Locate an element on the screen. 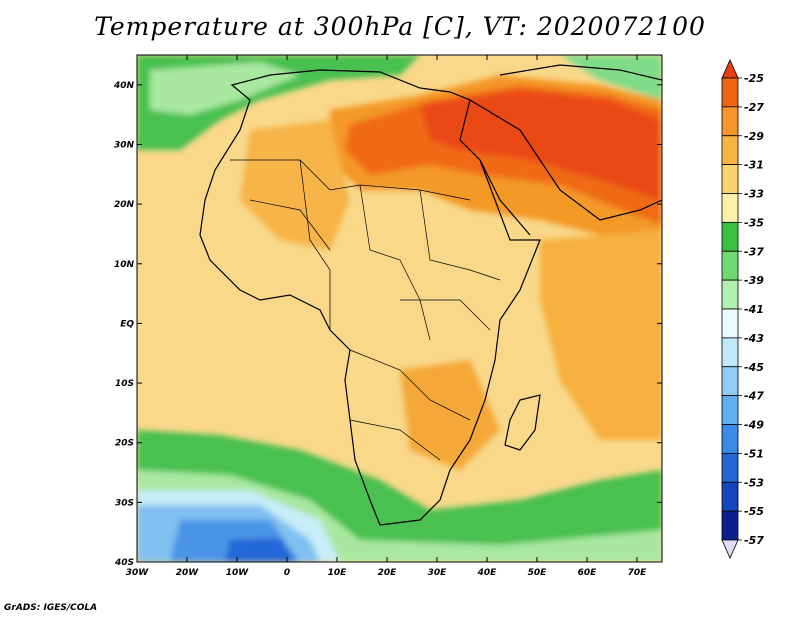 The width and height of the screenshot is (800, 618). lat-tick-label: 30S is located at coordinates (124, 503).